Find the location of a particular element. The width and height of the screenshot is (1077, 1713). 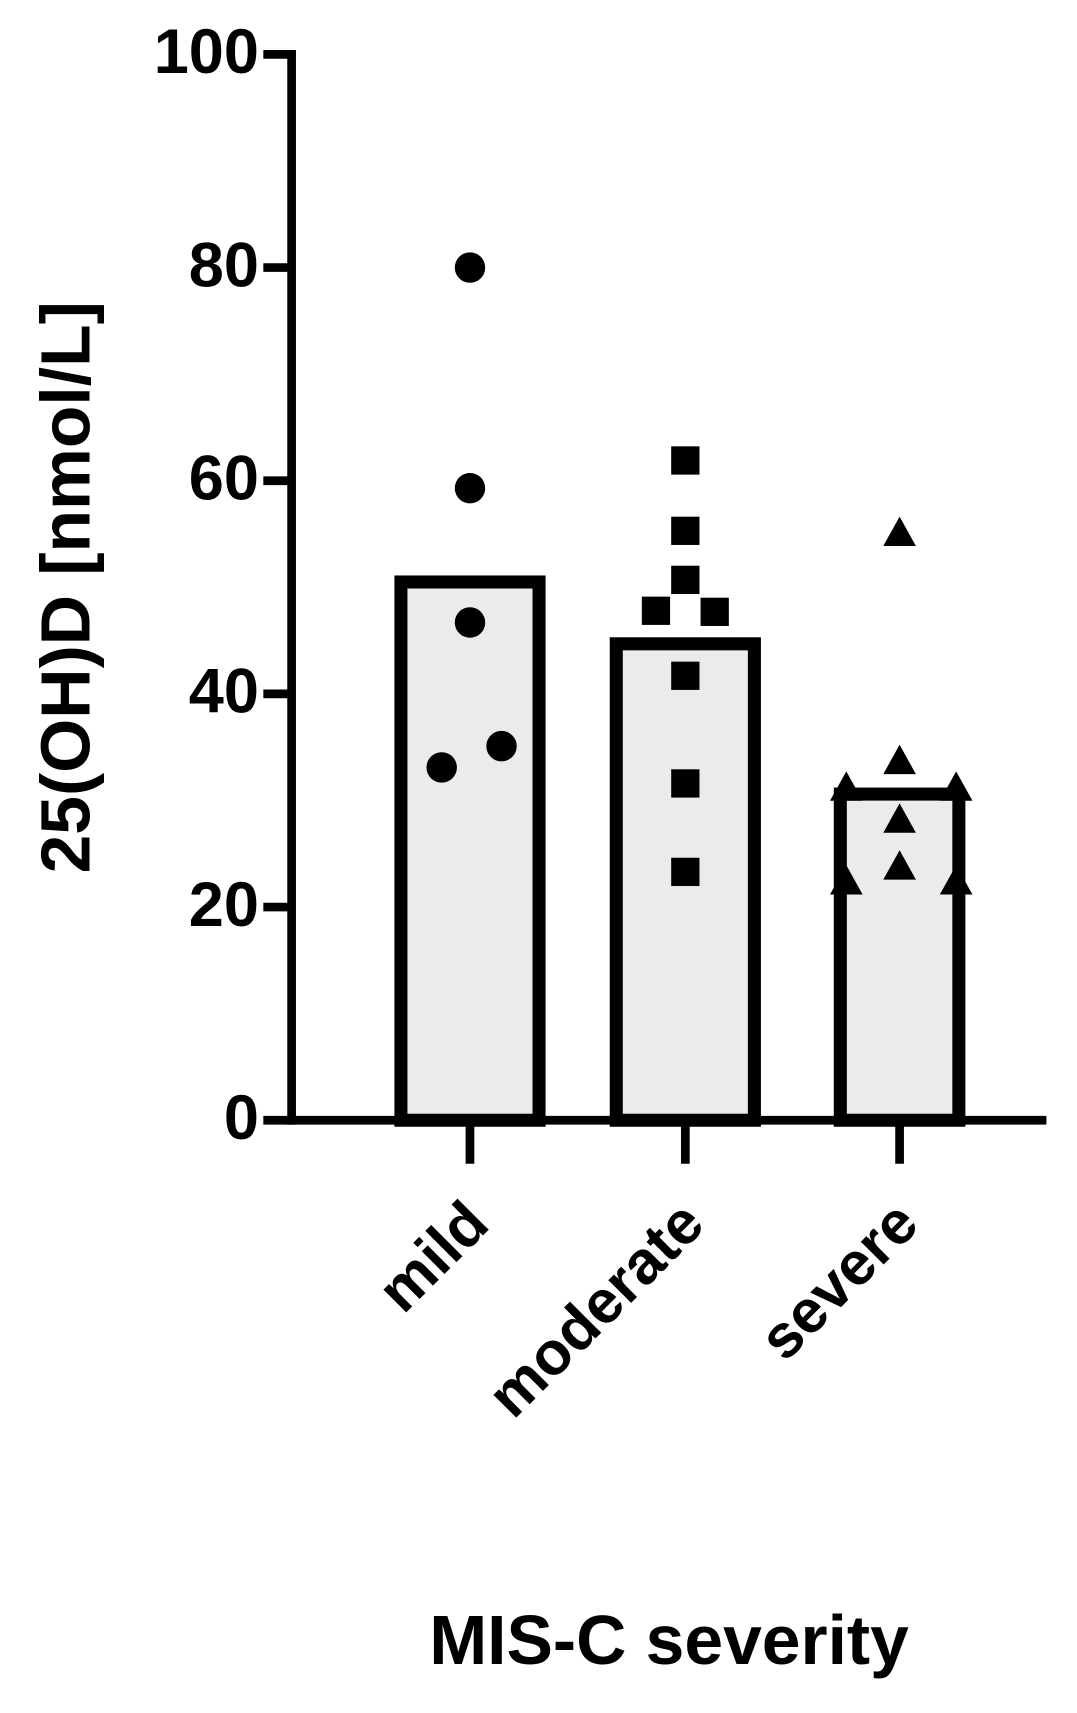

y-tick-label: 60 is located at coordinates (224, 479).